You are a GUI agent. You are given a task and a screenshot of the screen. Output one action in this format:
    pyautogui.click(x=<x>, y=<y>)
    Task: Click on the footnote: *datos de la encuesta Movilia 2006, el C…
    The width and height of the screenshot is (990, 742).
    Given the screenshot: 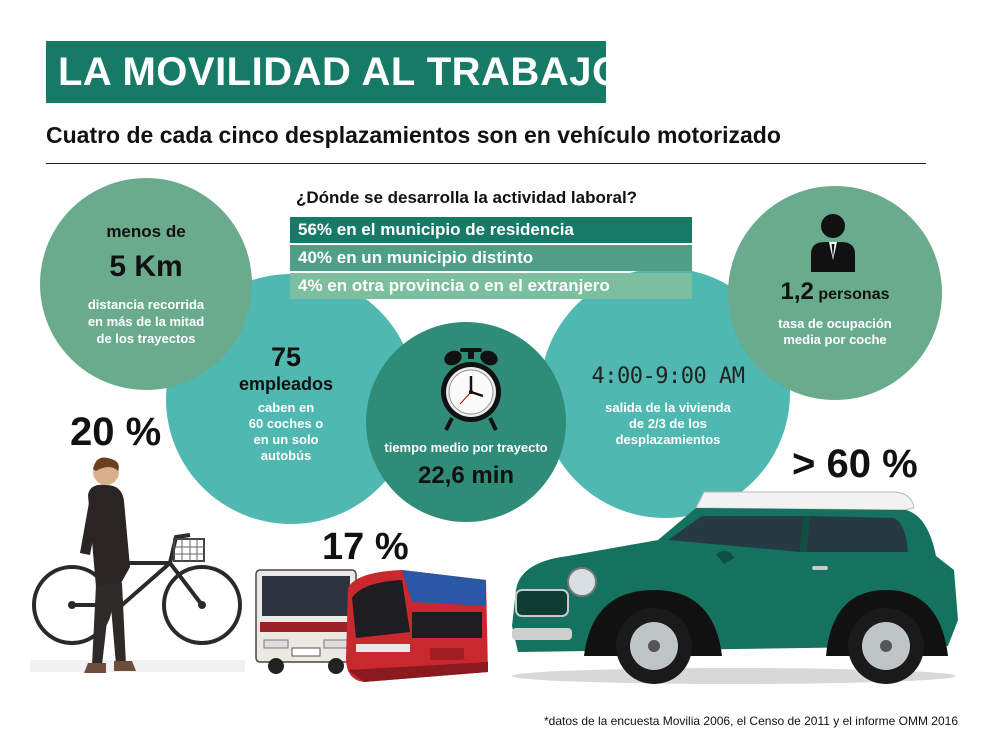 What is the action you would take?
    pyautogui.click(x=750, y=721)
    